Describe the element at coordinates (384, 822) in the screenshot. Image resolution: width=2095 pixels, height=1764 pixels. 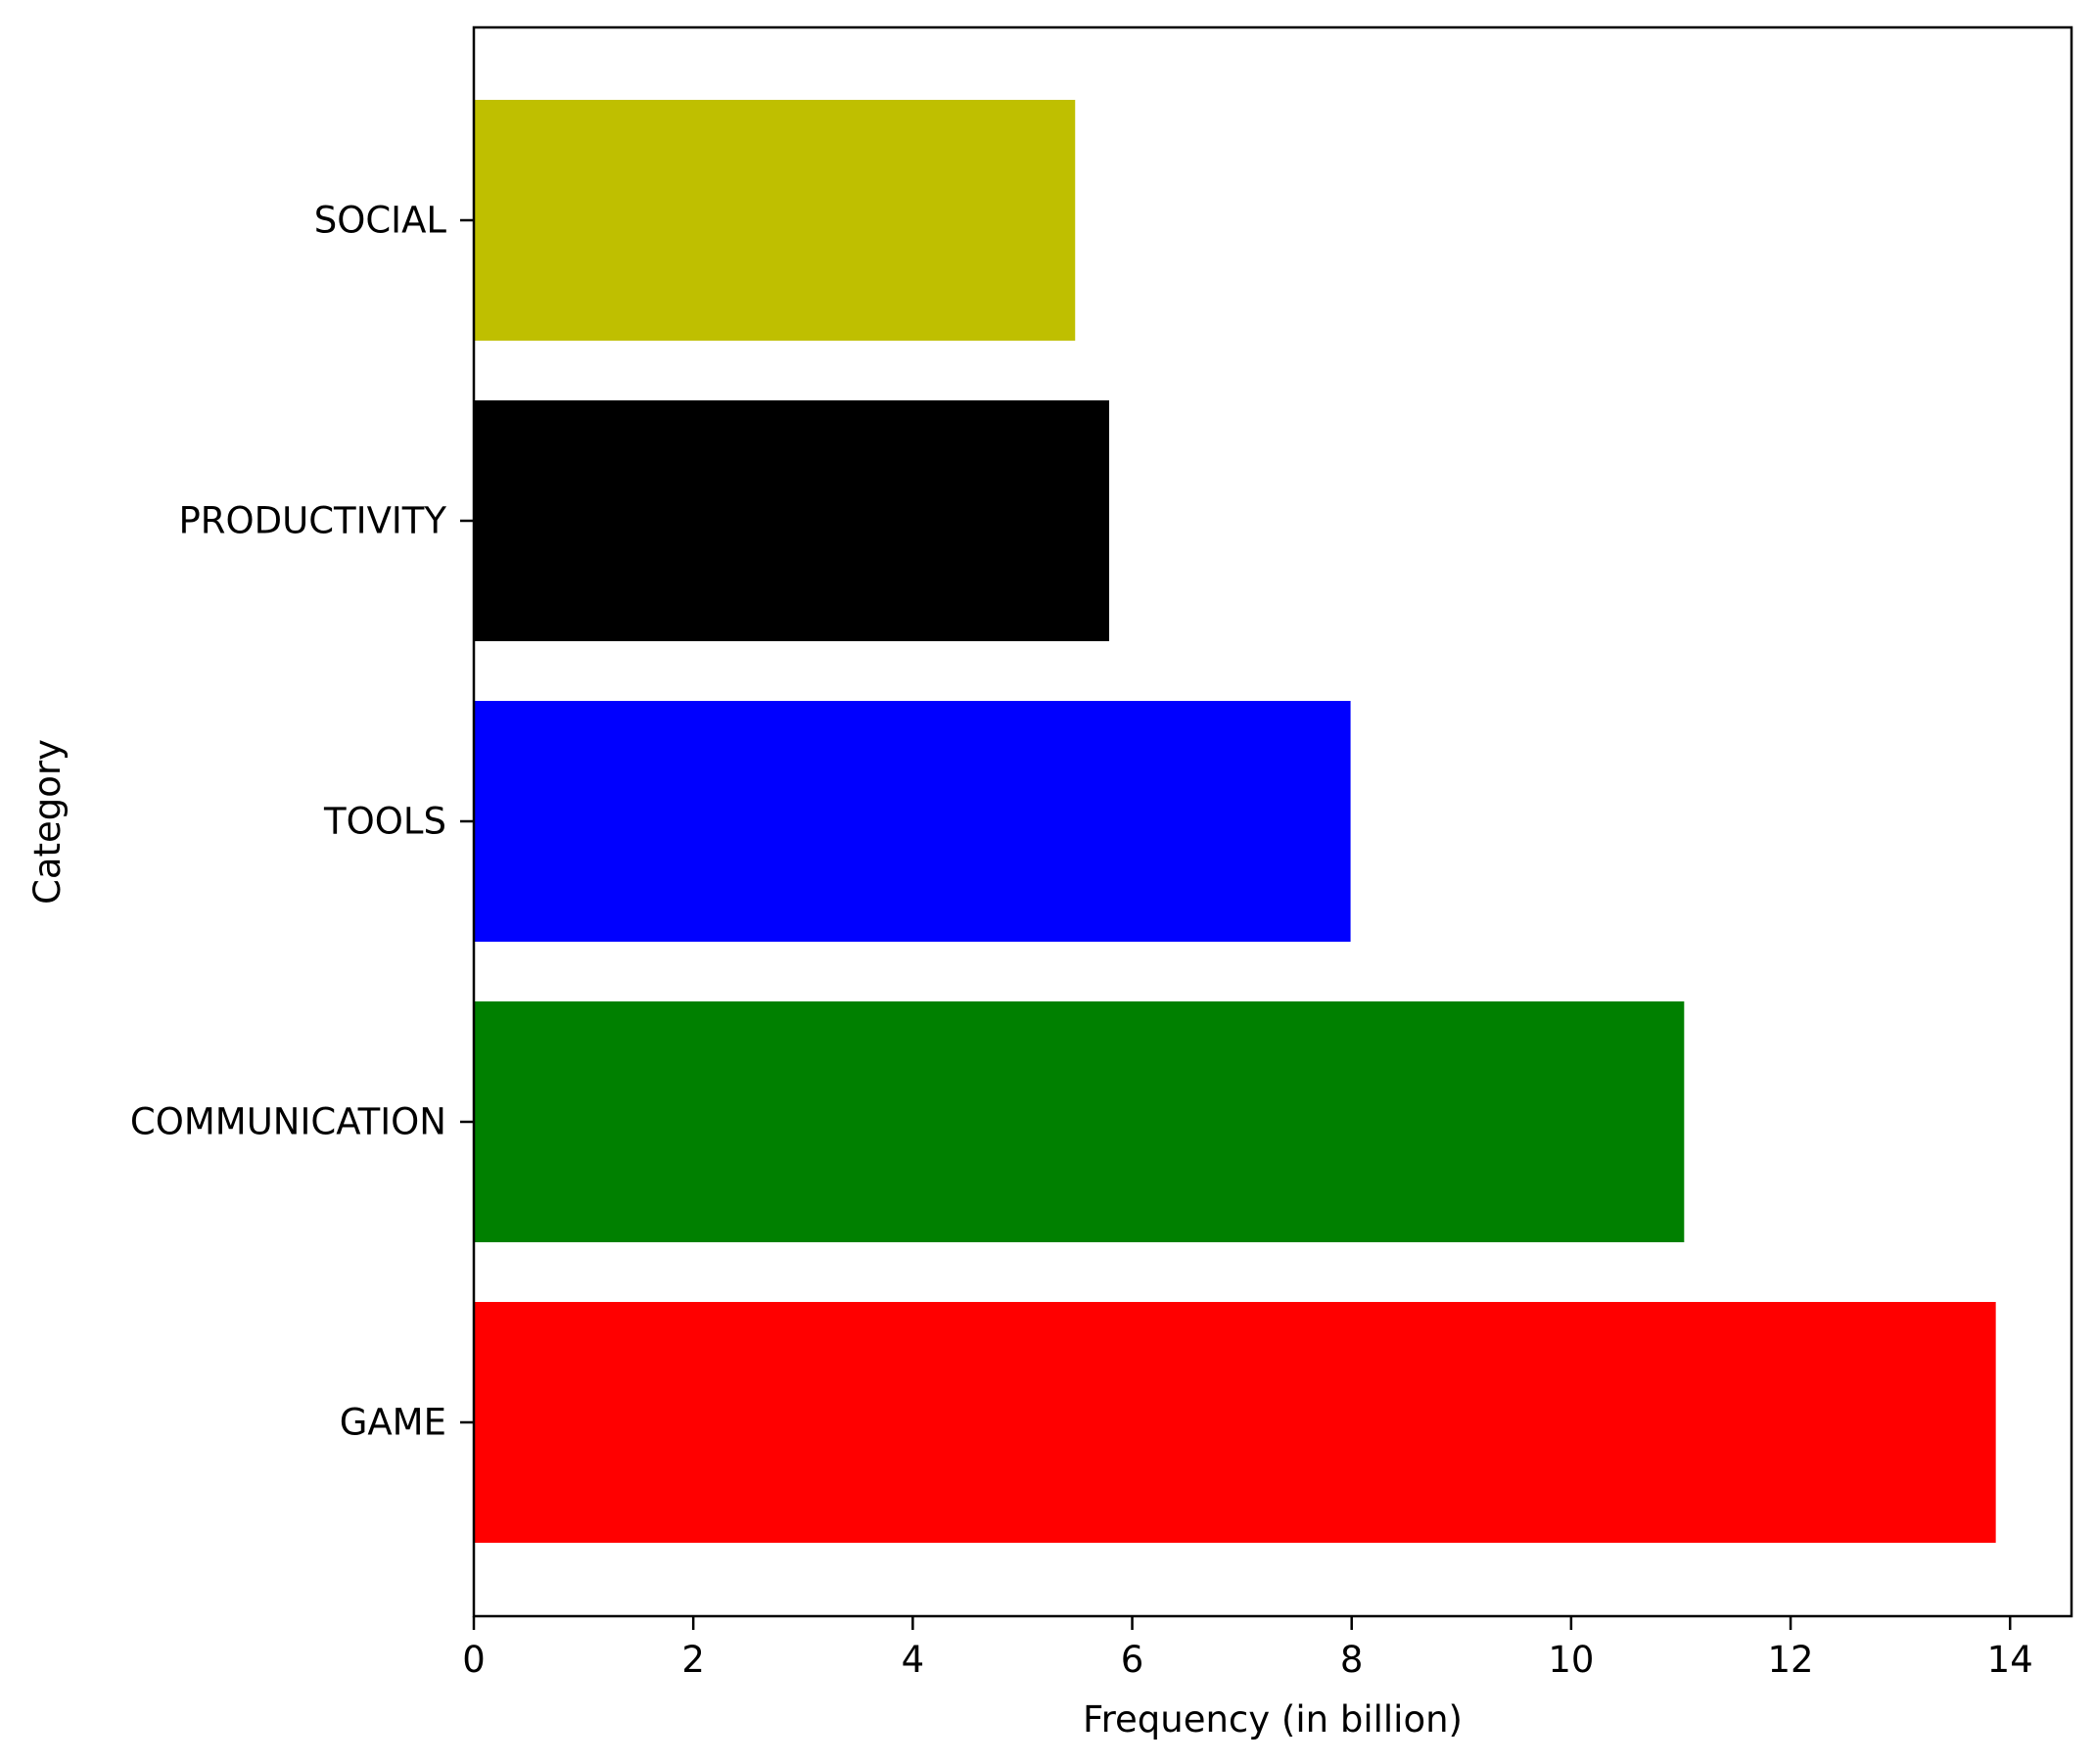
I see `y-tick-label: TOOLS` at that location.